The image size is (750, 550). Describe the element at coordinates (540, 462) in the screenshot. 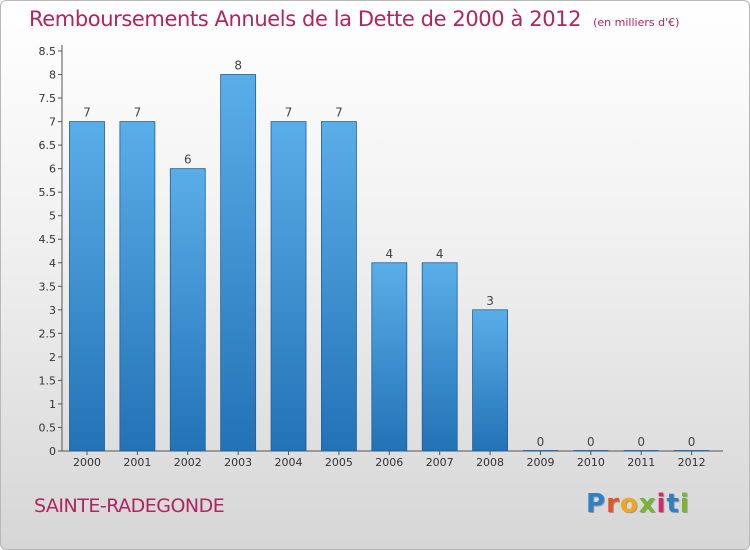

I see `x-tick-label: 2009` at that location.